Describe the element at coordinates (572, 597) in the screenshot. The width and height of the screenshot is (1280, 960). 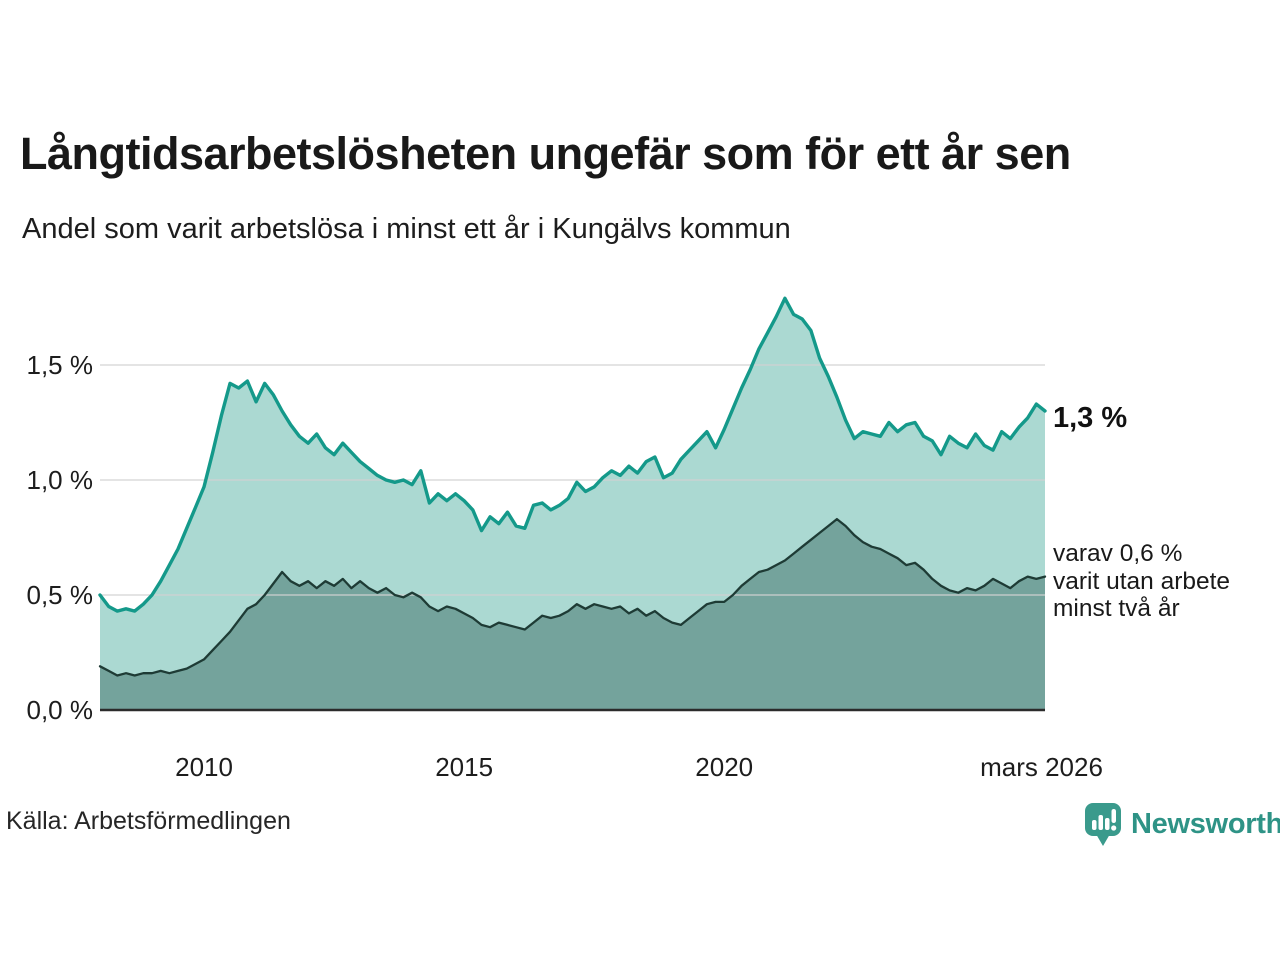
I see `two-year-series-line` at that location.